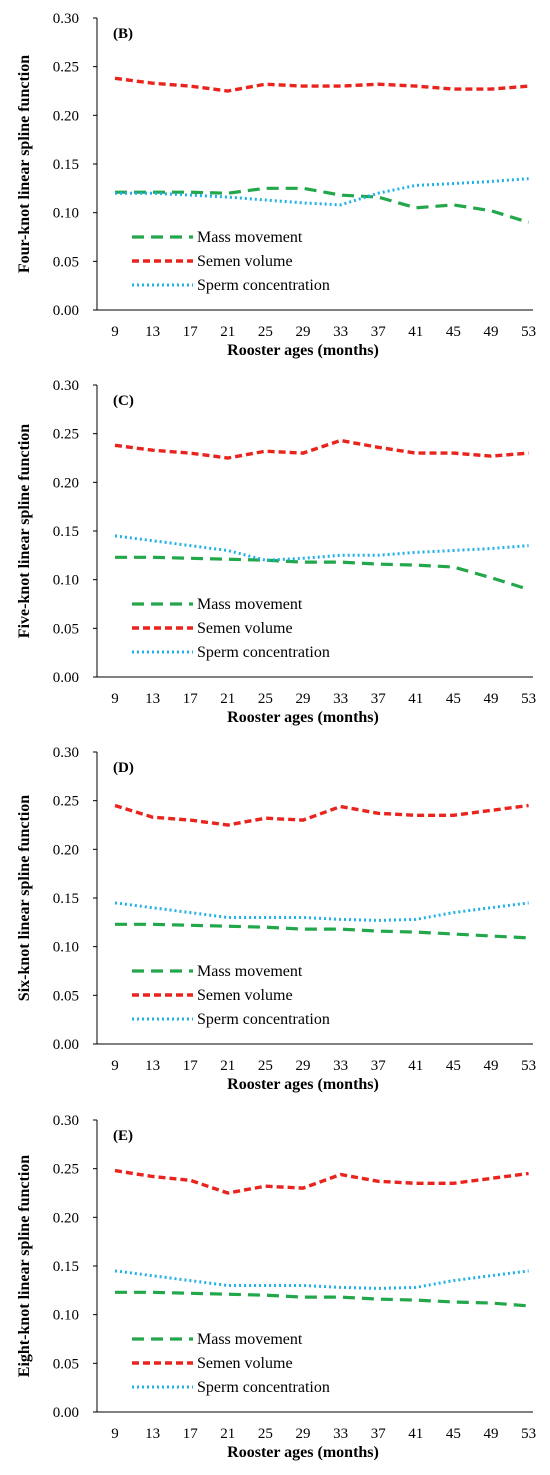  What do you see at coordinates (24, 531) in the screenshot?
I see `y-axis-title: Five-knot linear spline function` at bounding box center [24, 531].